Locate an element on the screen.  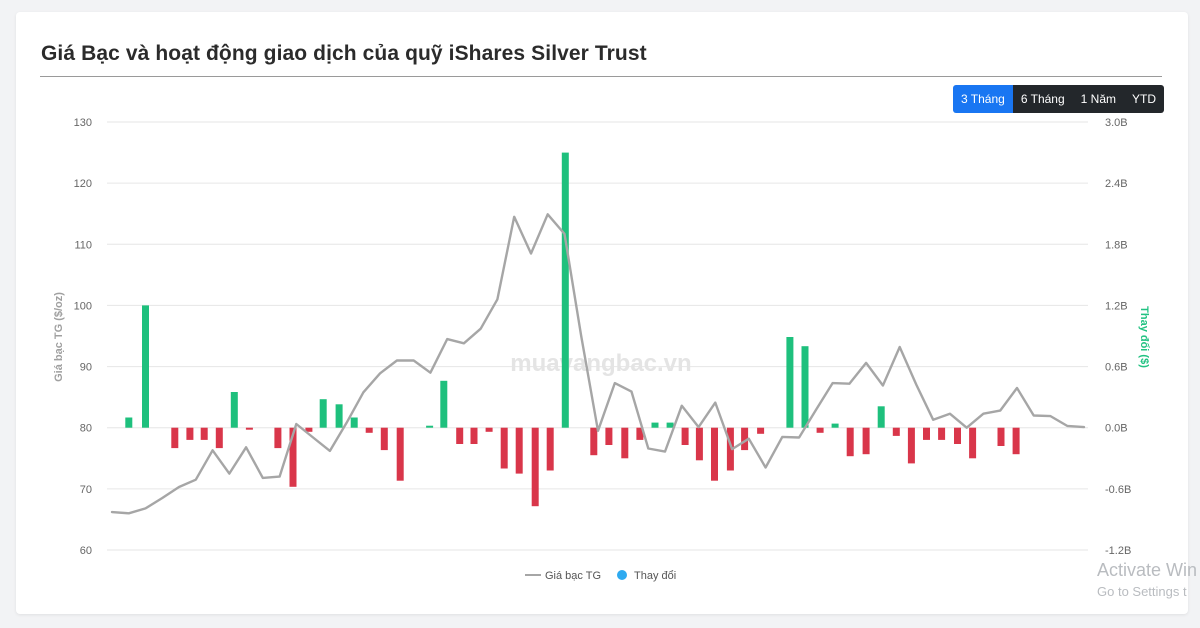
left-tick-label: 100 is located at coordinates (83, 306).